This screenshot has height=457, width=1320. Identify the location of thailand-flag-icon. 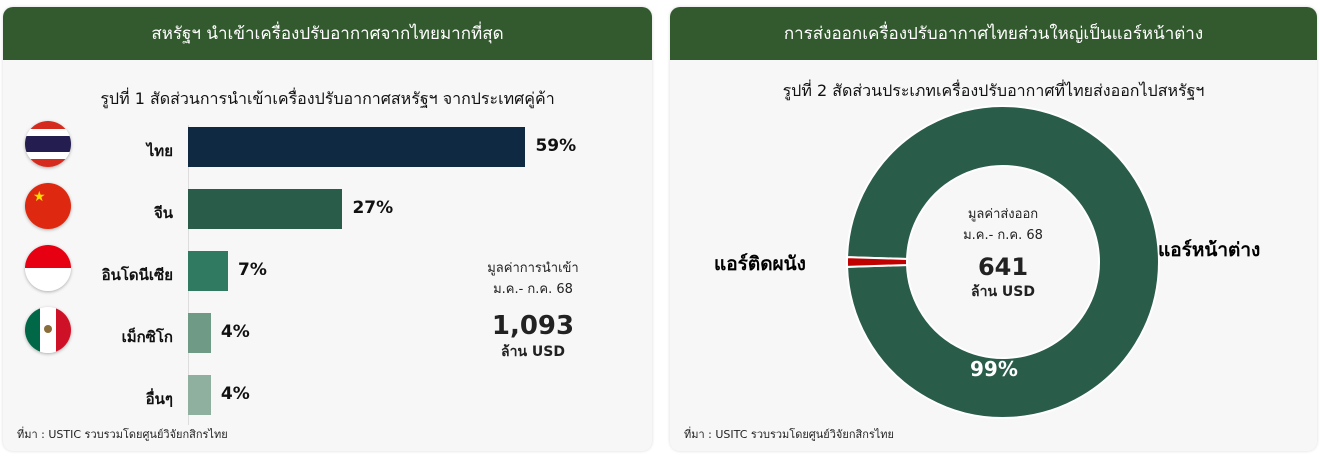
(48, 144).